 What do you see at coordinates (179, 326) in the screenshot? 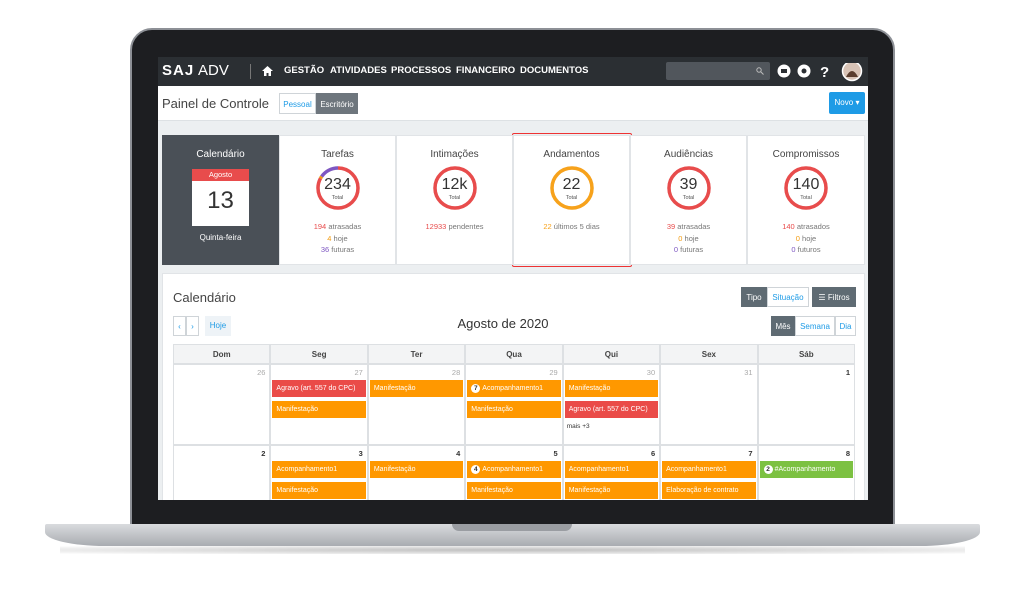
I see `prev-button: ‹` at bounding box center [179, 326].